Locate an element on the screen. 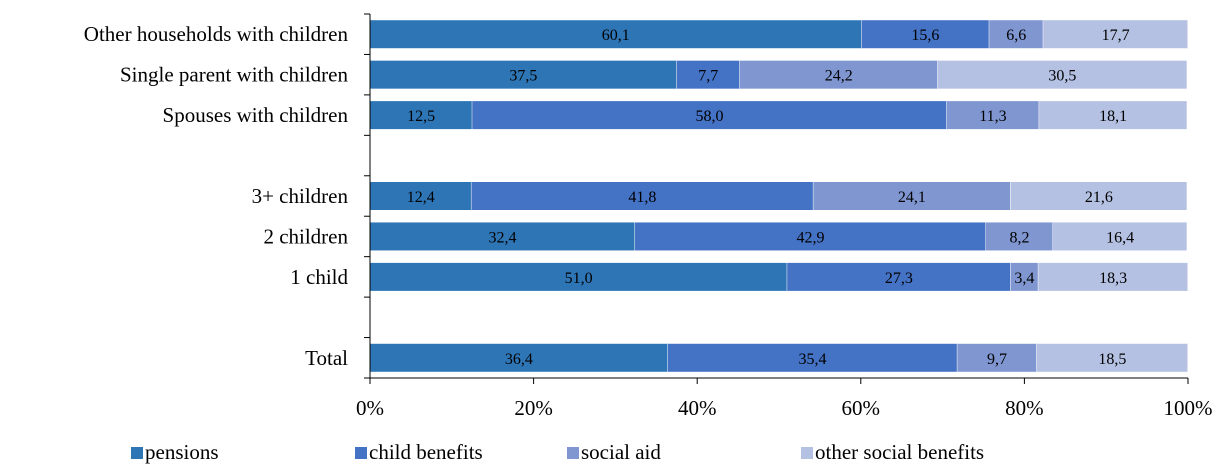 Image resolution: width=1222 pixels, height=466 pixels. data-label: 12,4 is located at coordinates (421, 197).